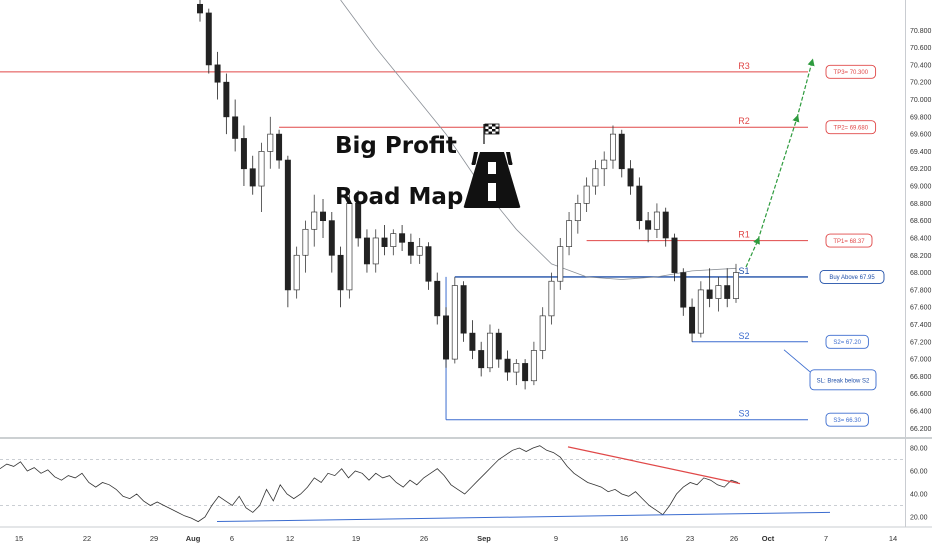 The height and width of the screenshot is (550, 932). I want to click on price-tick-label: 67.600, so click(921, 308).